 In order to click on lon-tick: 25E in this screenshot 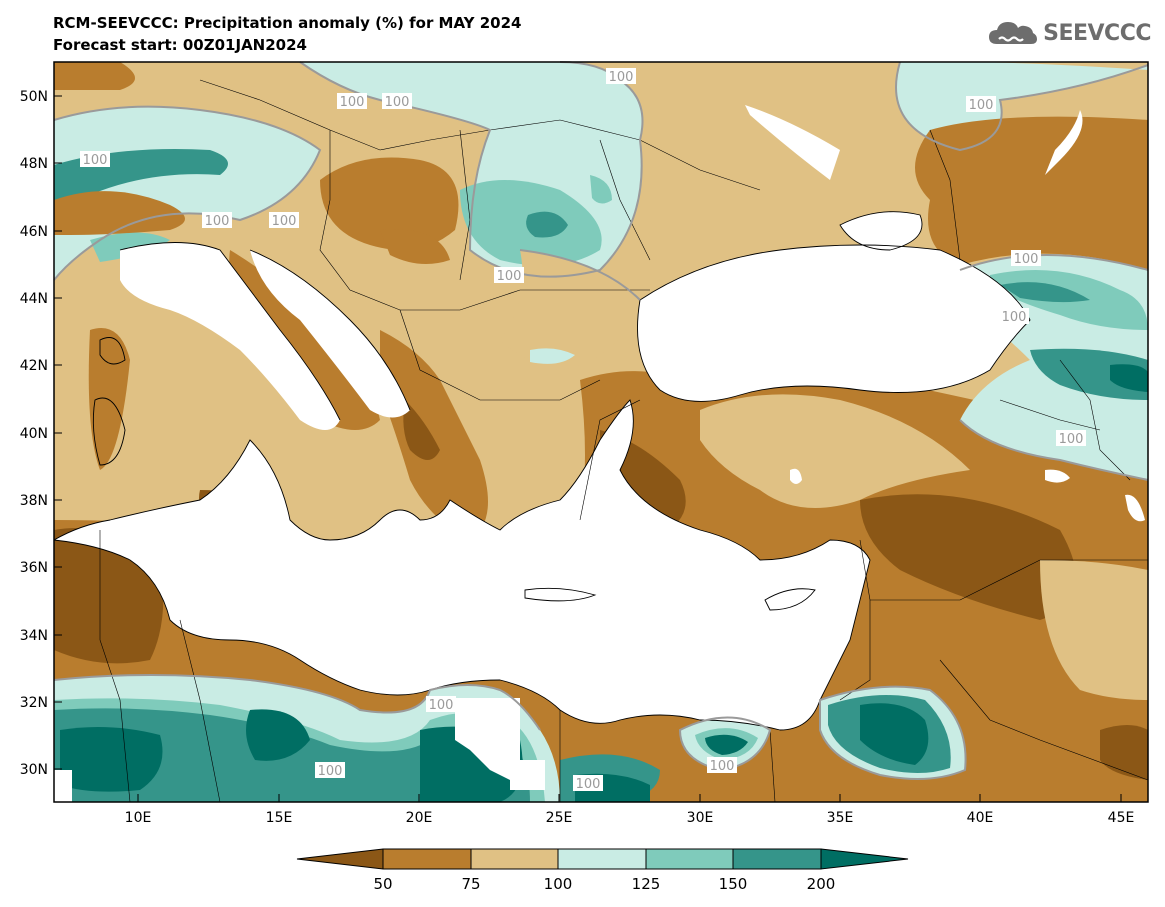, I will do `click(559, 810)`.